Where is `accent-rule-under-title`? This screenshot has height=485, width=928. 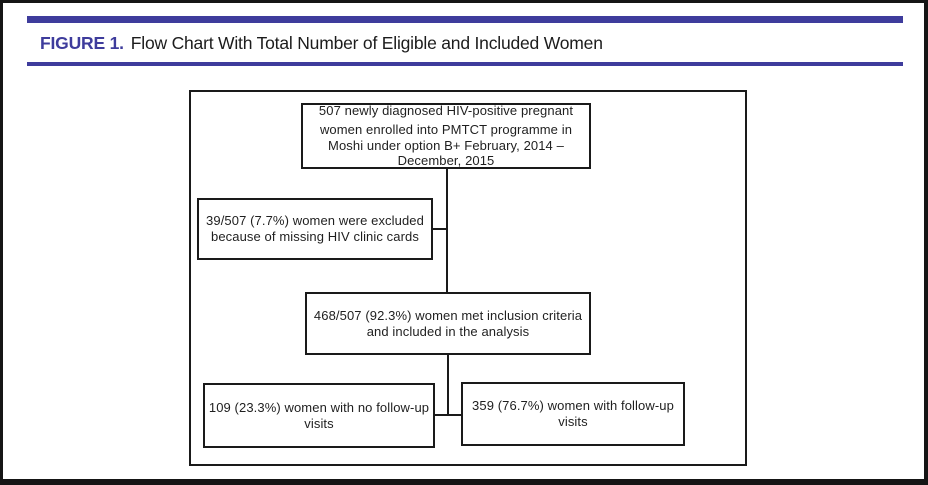 accent-rule-under-title is located at coordinates (465, 64).